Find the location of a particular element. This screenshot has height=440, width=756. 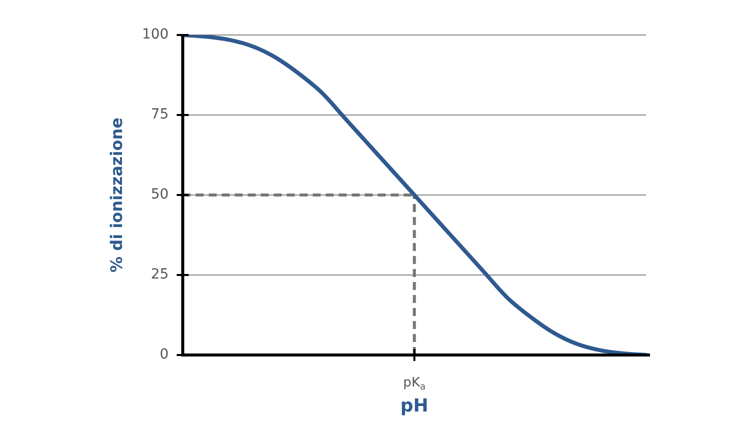

y-tick-label: 25 is located at coordinates (159, 274).